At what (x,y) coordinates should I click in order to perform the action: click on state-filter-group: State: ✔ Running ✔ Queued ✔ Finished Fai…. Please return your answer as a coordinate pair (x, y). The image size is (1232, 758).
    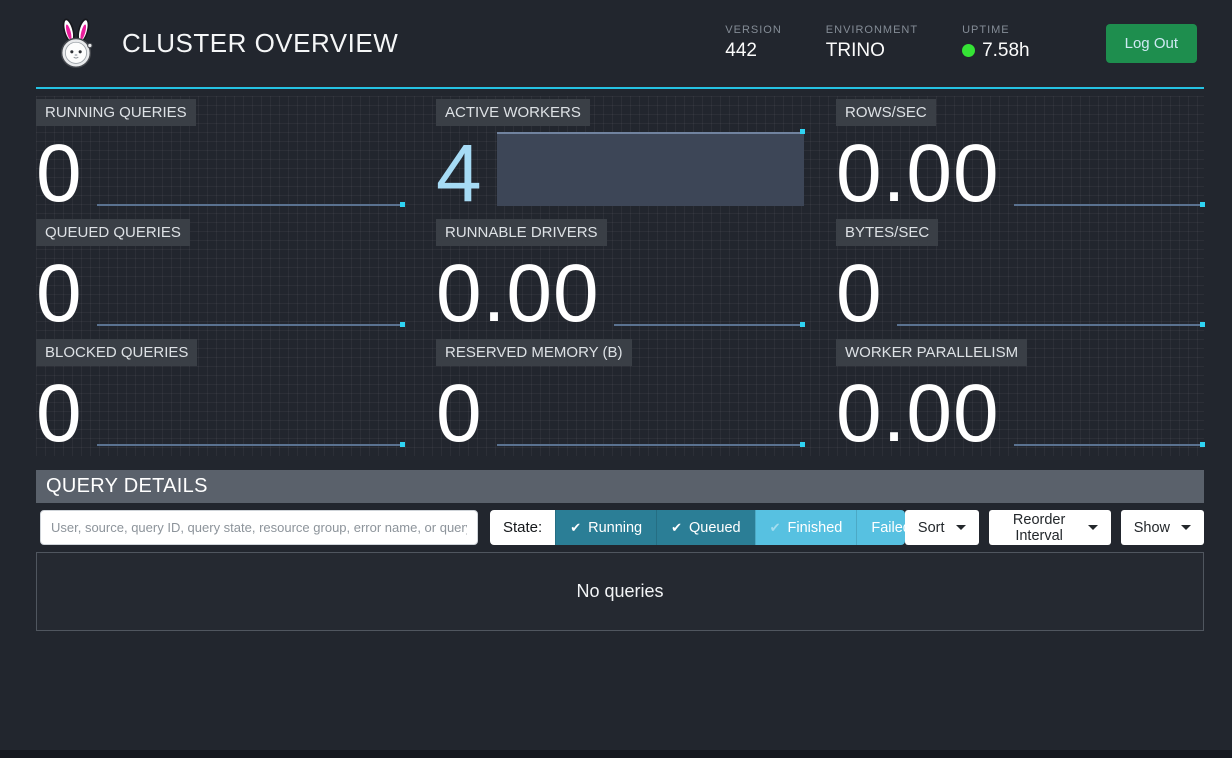
    Looking at the image, I should click on (697, 527).